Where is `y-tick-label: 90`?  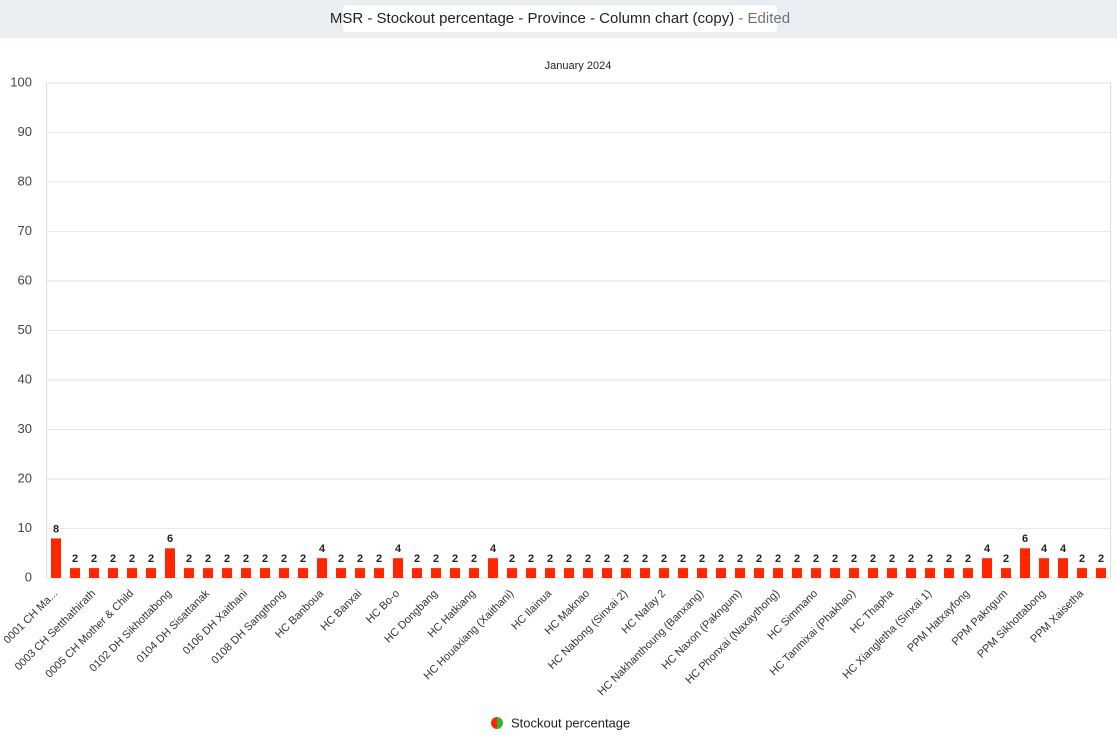 y-tick-label: 90 is located at coordinates (25, 131).